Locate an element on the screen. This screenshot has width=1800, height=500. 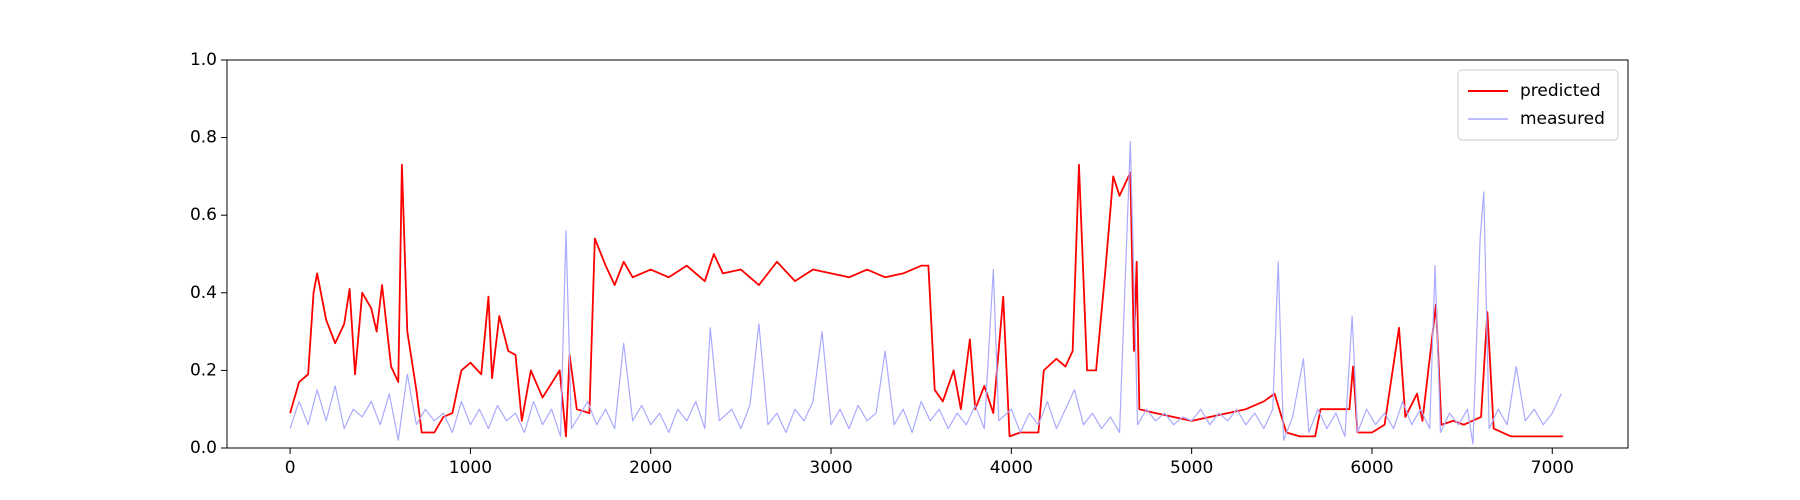
legend-label: measured is located at coordinates (1562, 119).